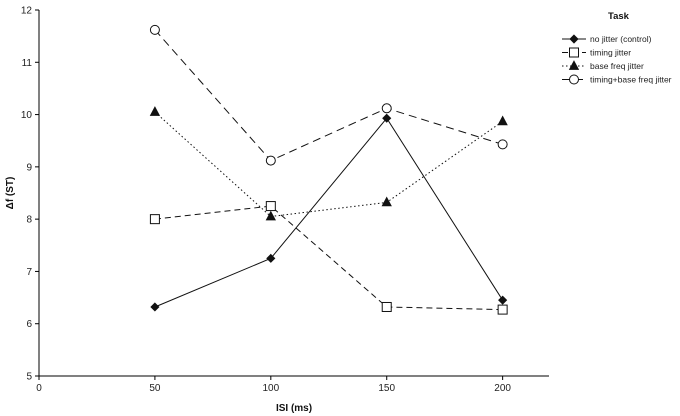 The image size is (680, 416). I want to click on x-tick-label: 150, so click(386, 388).